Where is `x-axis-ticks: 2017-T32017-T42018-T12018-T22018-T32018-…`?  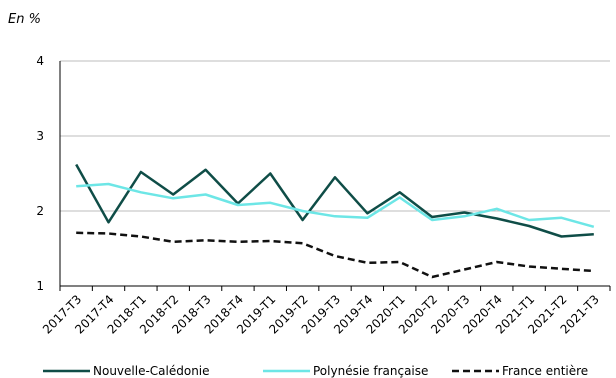
x-axis-ticks: 2017-T32017-T42018-T12018-T22018-T32018-… is located at coordinates (321, 314).